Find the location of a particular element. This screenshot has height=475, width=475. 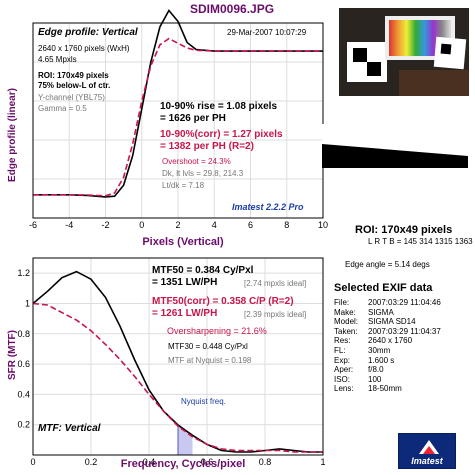

edge-x-tick-label: -2 is located at coordinates (105, 225).